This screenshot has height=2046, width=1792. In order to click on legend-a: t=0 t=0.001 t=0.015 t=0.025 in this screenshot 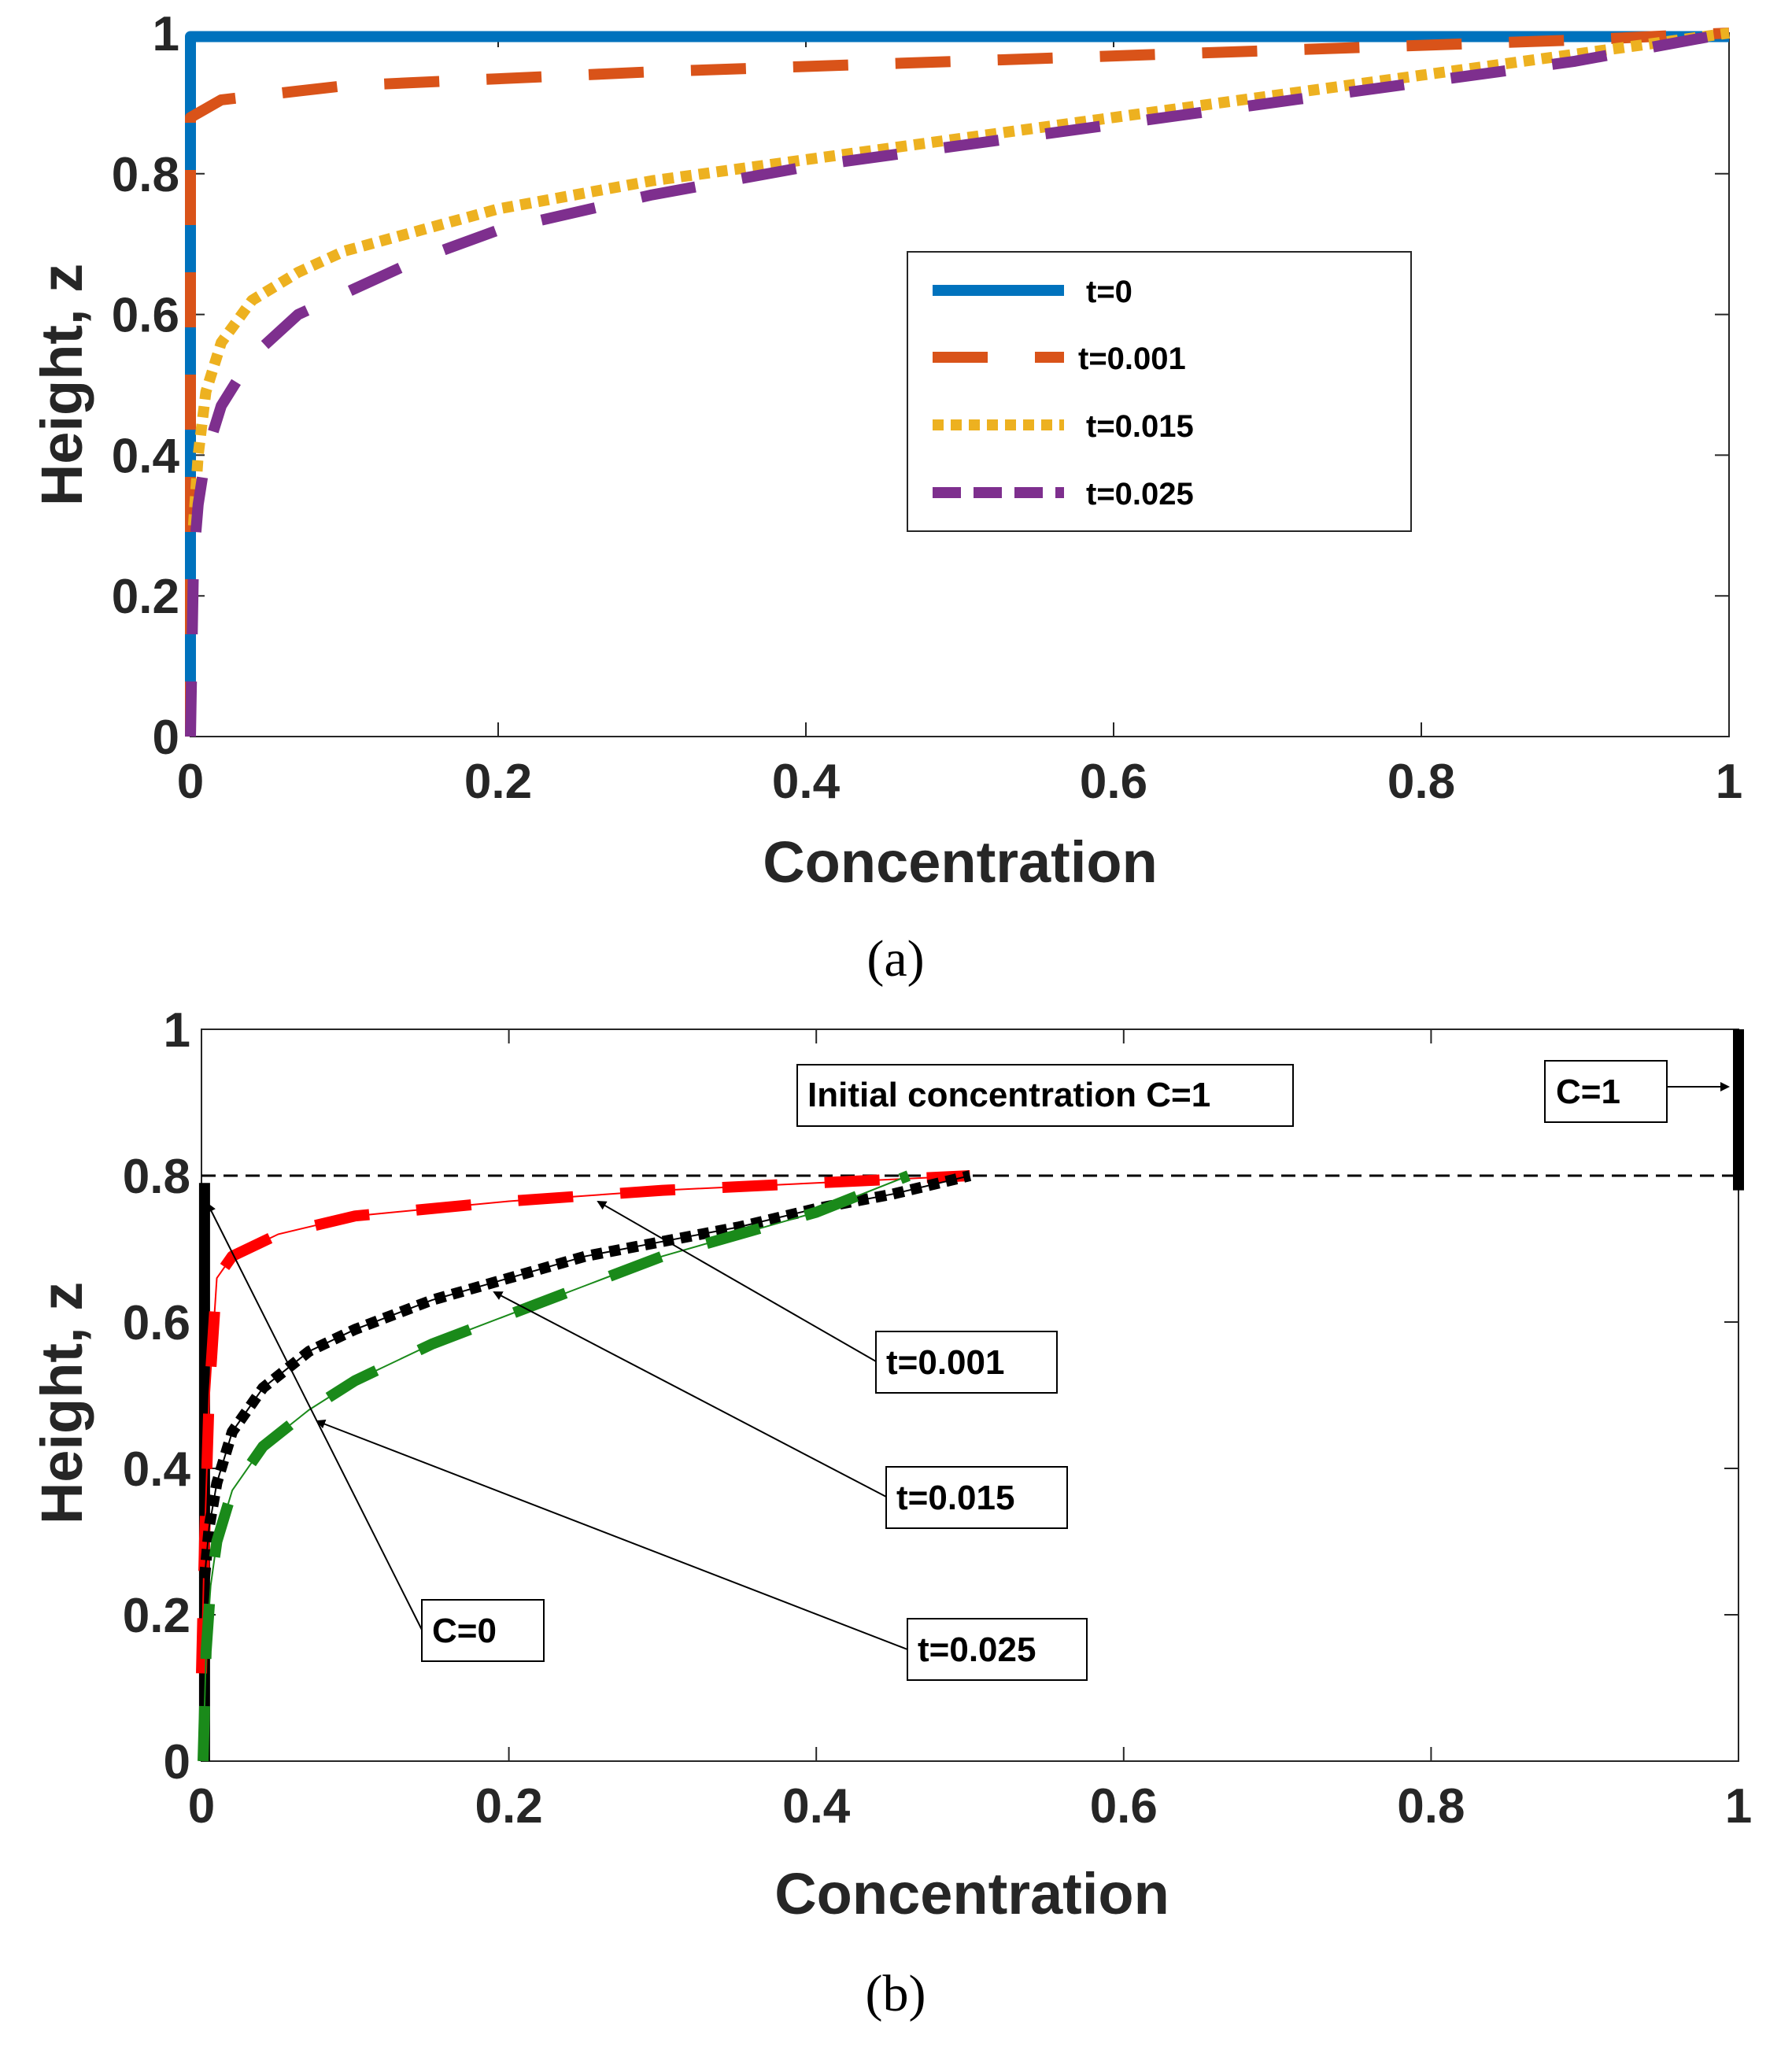, I will do `click(1159, 391)`.